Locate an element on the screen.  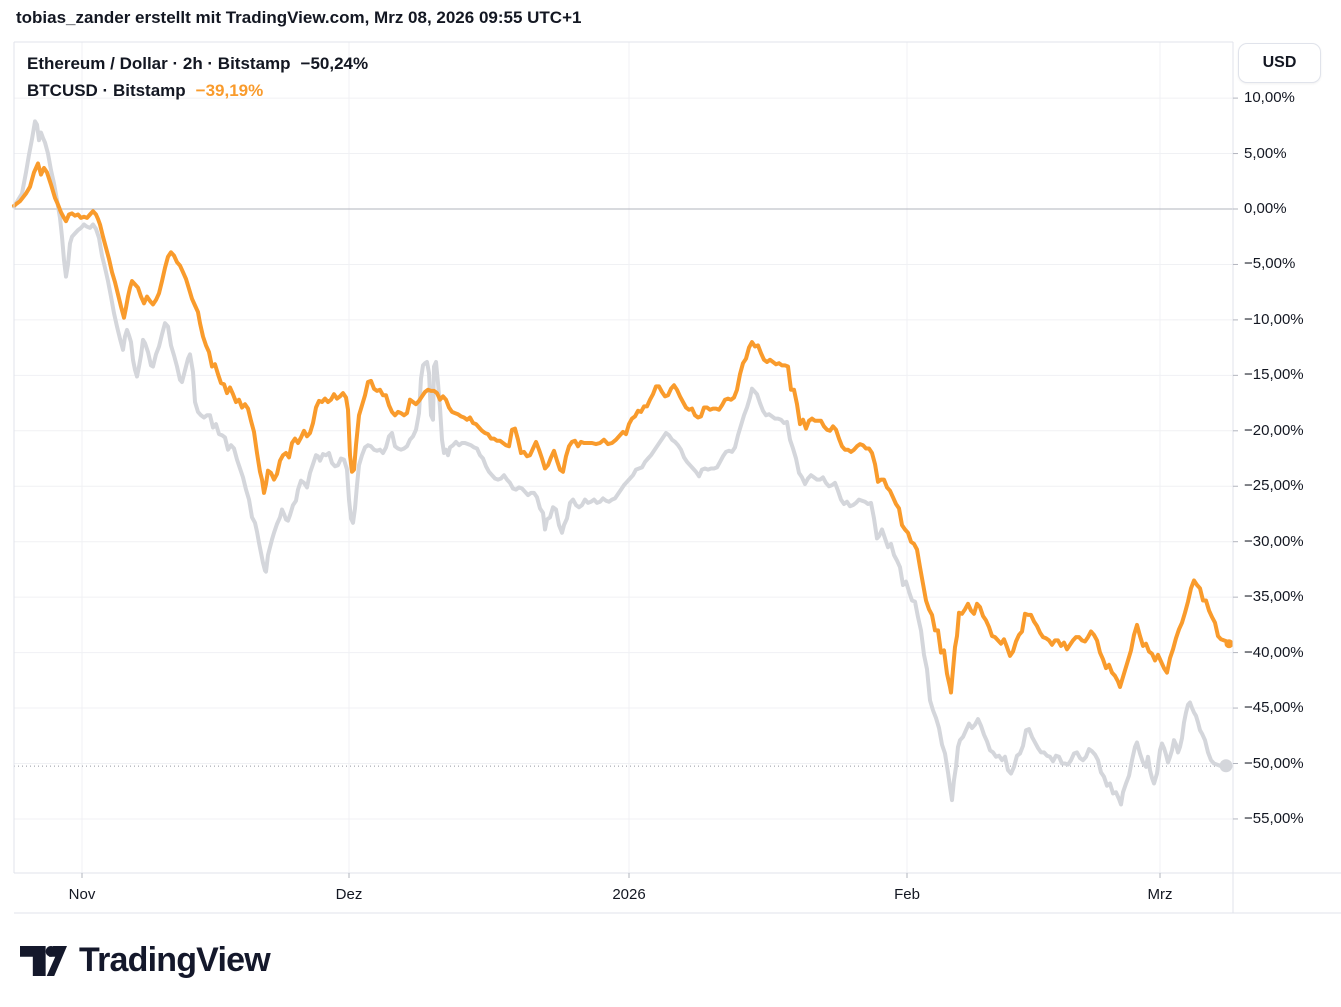
btc-last-value-dot is located at coordinates (1229, 644).